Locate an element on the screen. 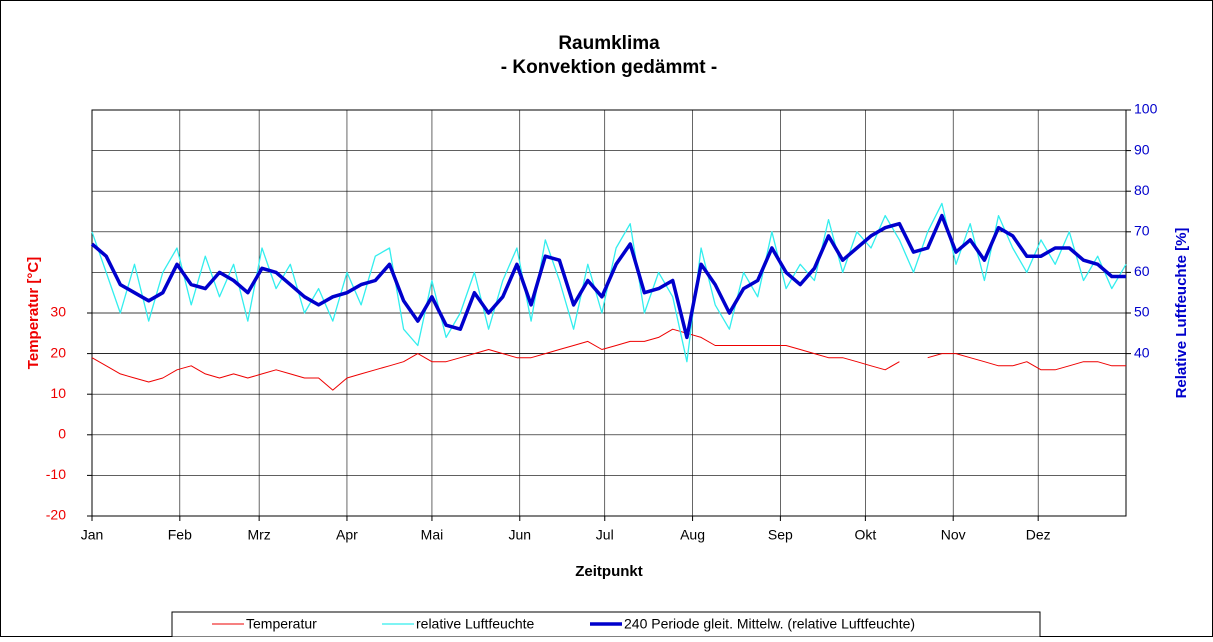 The image size is (1213, 642). legend-label: relative Luftfeuchte is located at coordinates (475, 624).